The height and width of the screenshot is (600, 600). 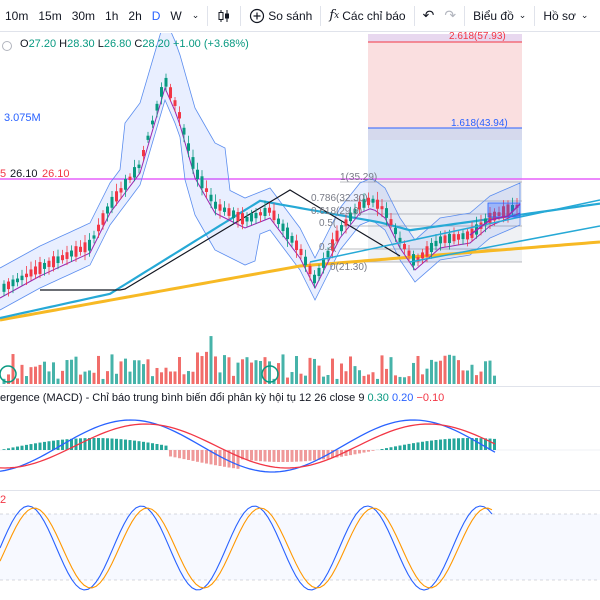 I want to click on toolbar-divider, so click(x=535, y=15).